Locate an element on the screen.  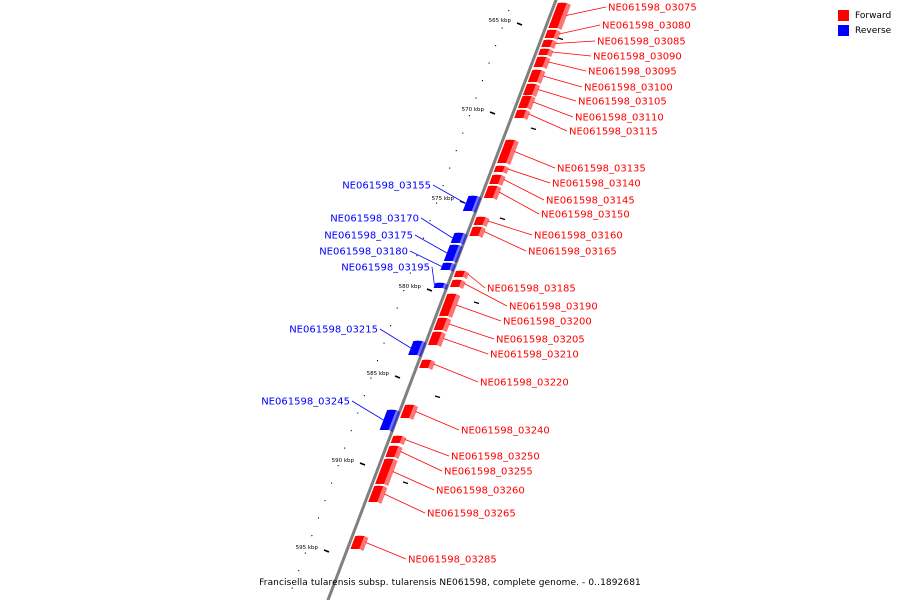
forward-gene-label: NE061598_03220 is located at coordinates (524, 383).